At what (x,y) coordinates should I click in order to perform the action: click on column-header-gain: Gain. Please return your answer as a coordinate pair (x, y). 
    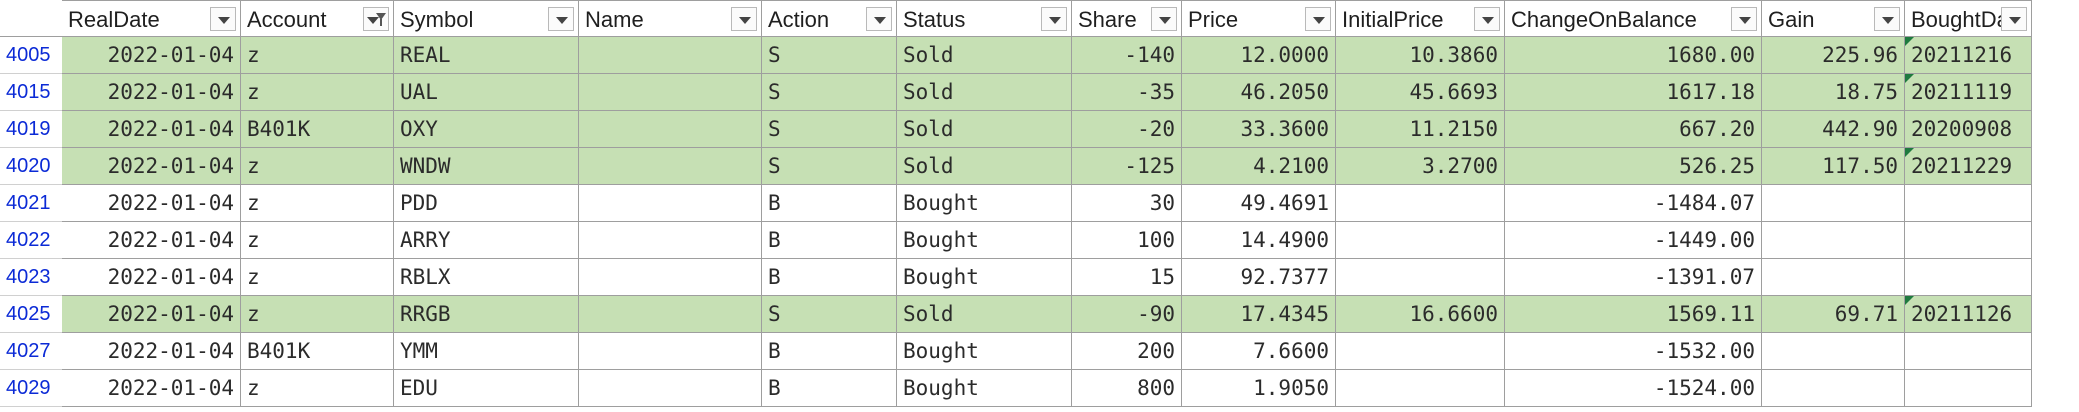
    Looking at the image, I should click on (1833, 18).